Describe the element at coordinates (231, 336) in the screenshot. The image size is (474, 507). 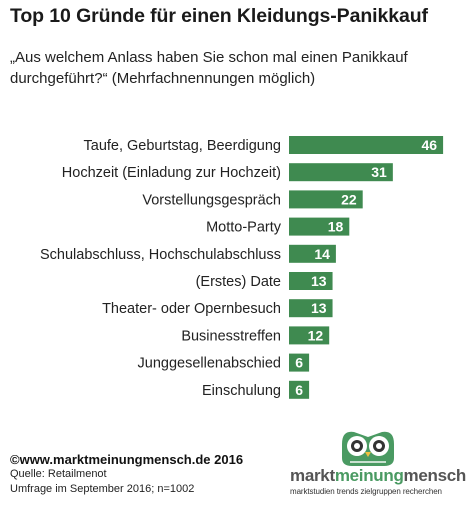
I see `category-label: Businesstreffen` at that location.